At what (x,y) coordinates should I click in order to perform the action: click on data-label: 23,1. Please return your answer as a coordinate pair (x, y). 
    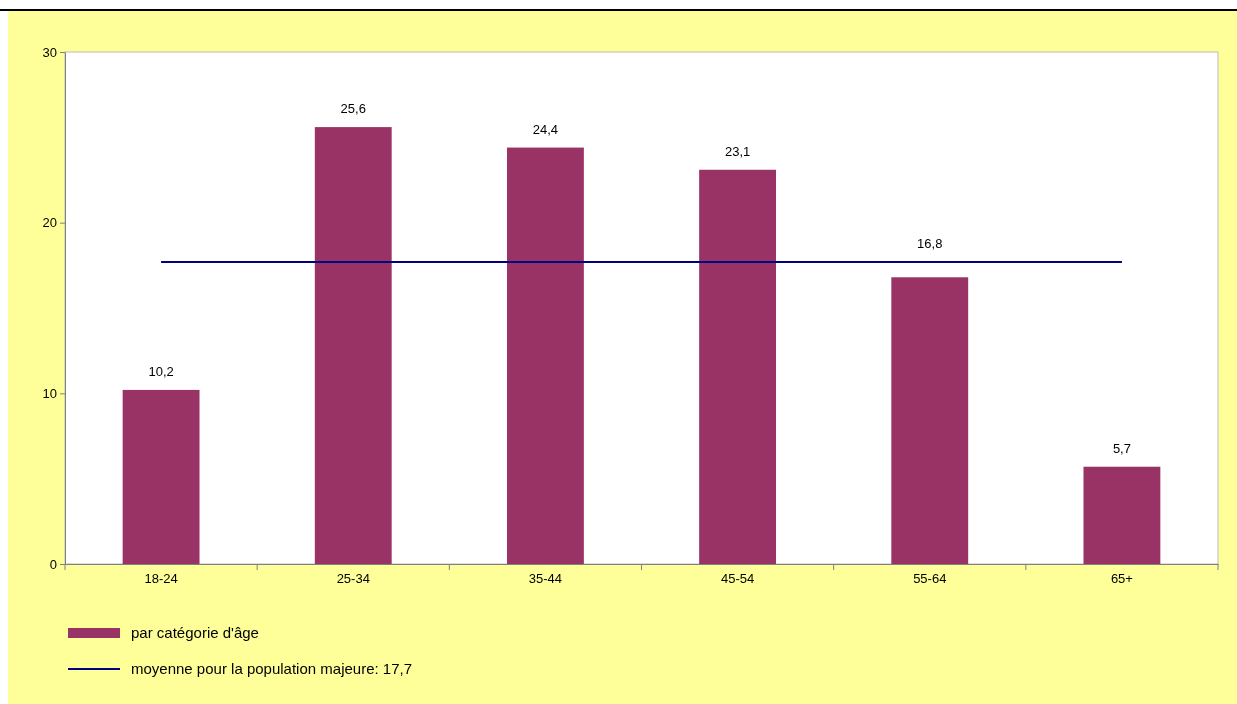
    Looking at the image, I should click on (737, 151).